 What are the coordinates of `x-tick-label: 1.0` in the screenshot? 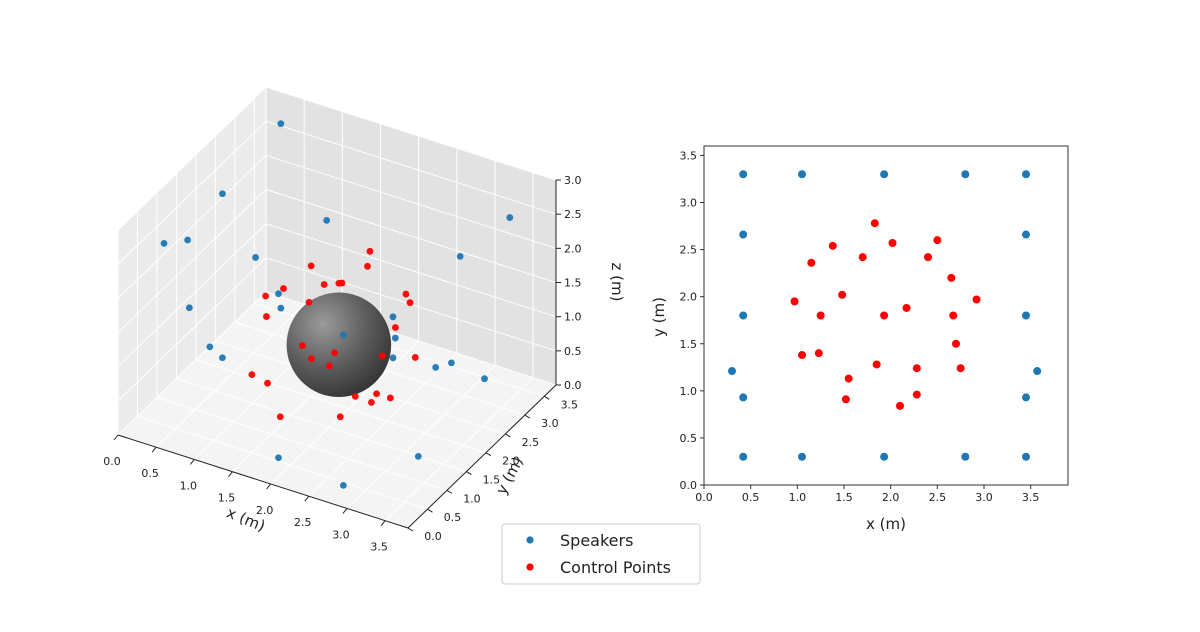 It's located at (798, 497).